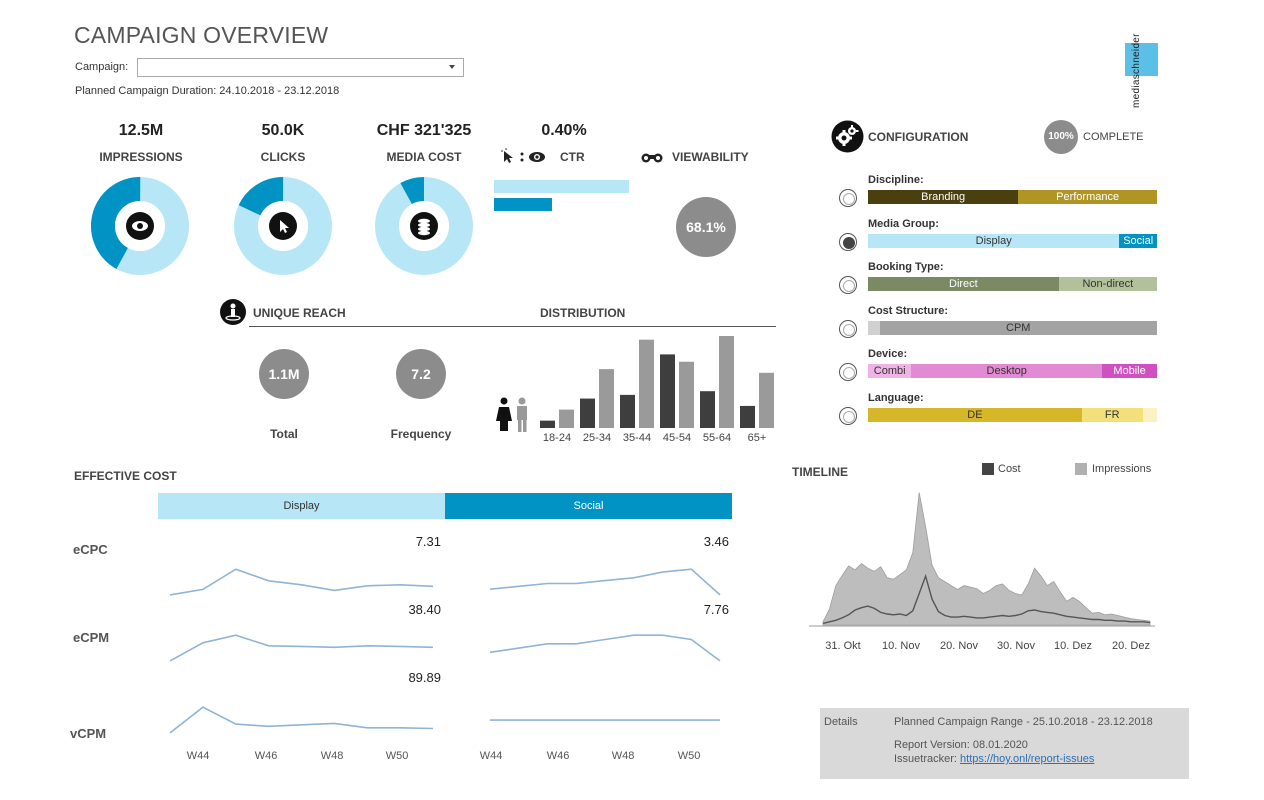 The image size is (1264, 800). I want to click on media-cost-value: CHF 321'325, so click(424, 130).